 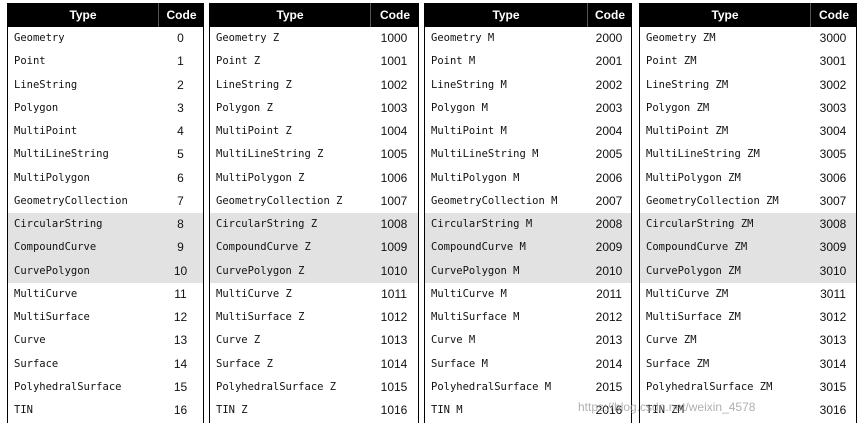 I want to click on type-cell: Curve, so click(x=30, y=340).